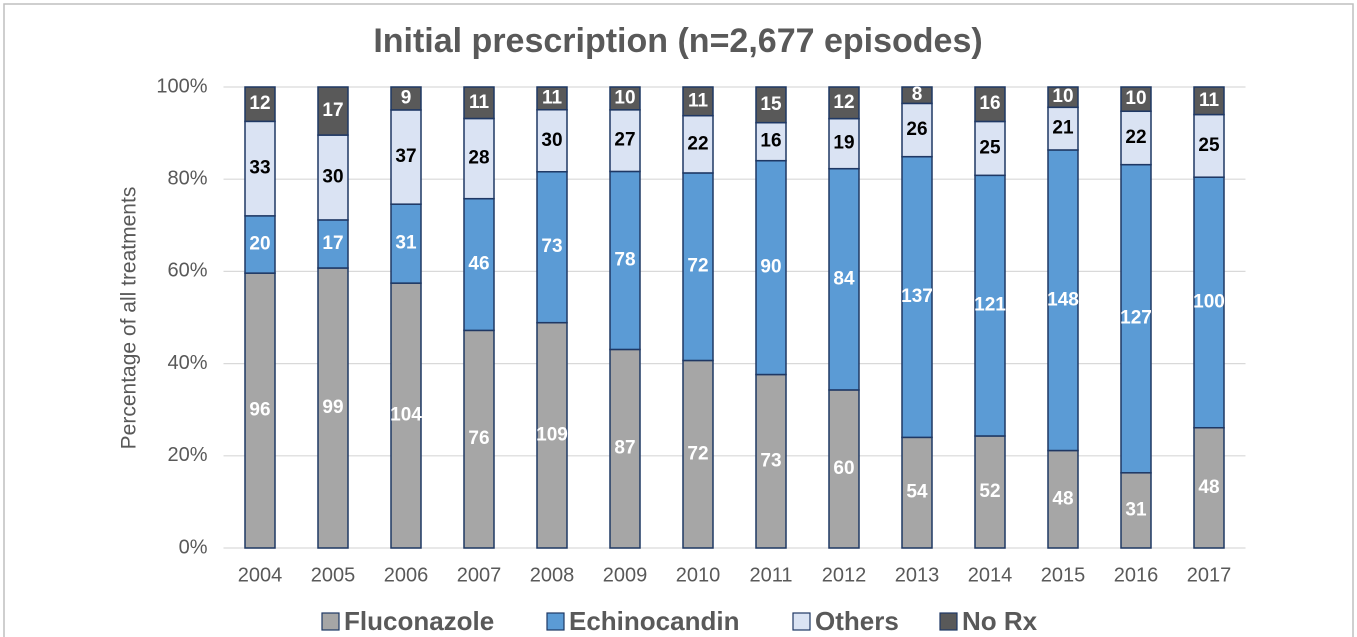 The image size is (1357, 637). What do you see at coordinates (1136, 575) in the screenshot?
I see `x-tick-label: 2016` at bounding box center [1136, 575].